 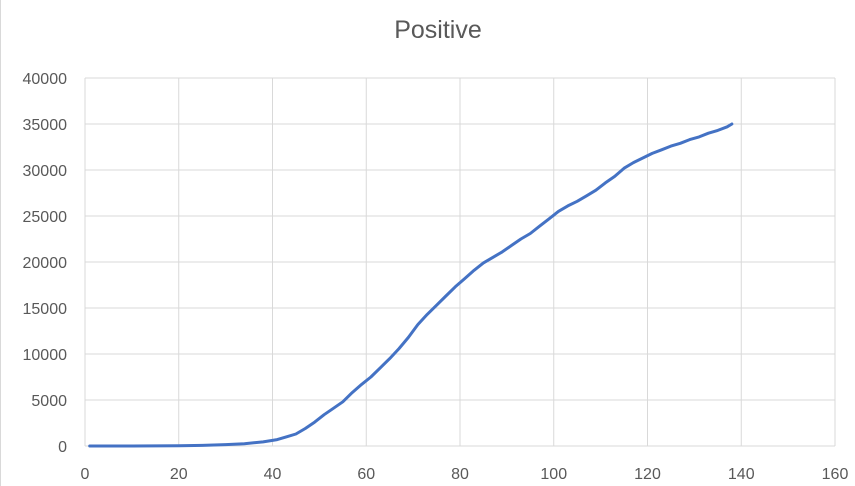 I want to click on x-tick-label: 20, so click(x=179, y=474).